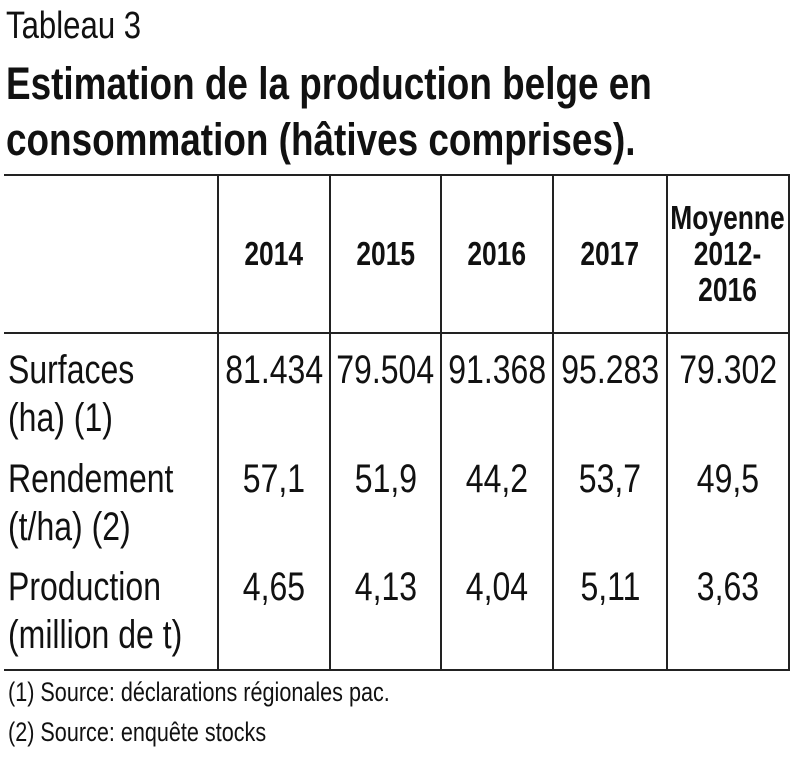 Image resolution: width=800 pixels, height=762 pixels. Describe the element at coordinates (385, 587) in the screenshot. I see `table-cell: 4,13` at that location.